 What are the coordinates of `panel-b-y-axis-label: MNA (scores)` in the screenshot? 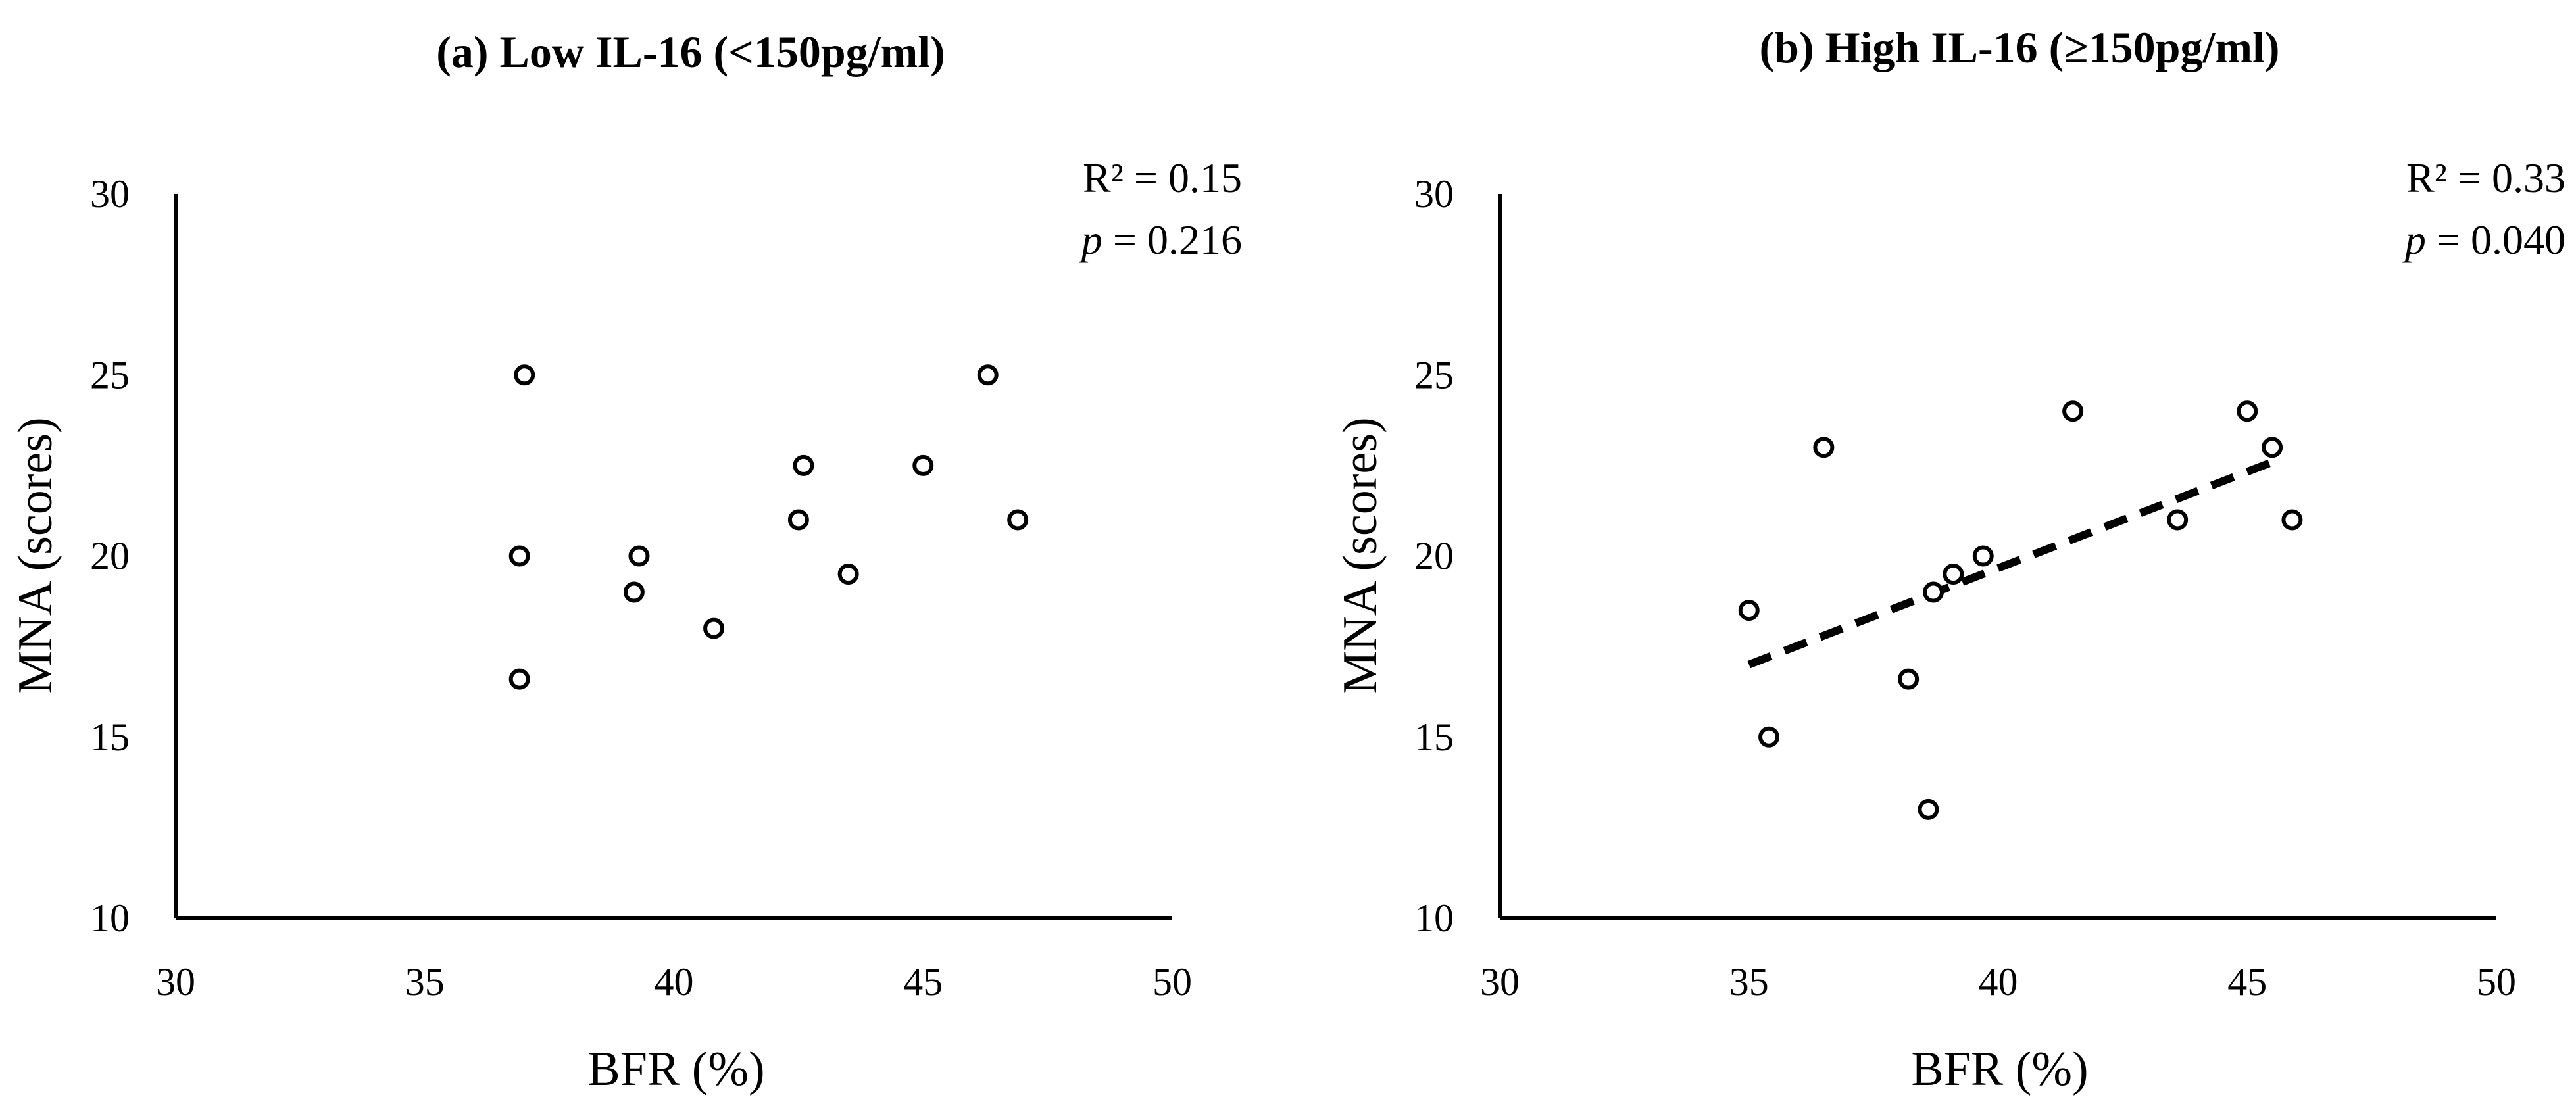 It's located at (1360, 555).